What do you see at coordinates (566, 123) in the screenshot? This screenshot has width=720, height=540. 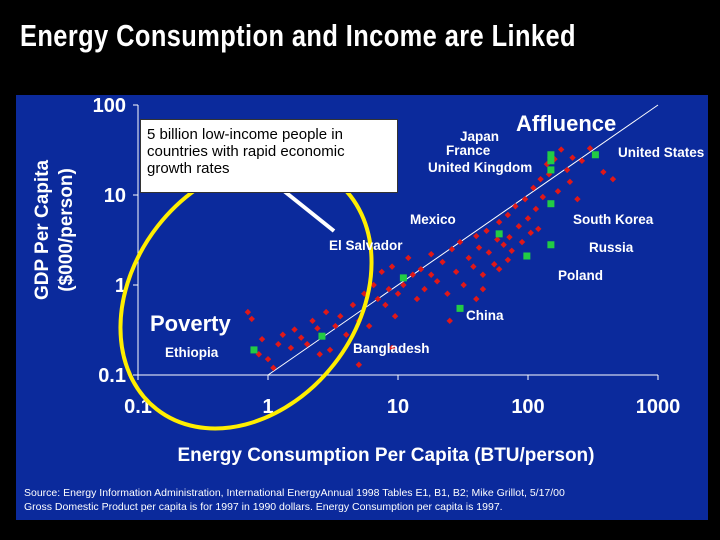 I see `region-label: Affluence` at bounding box center [566, 123].